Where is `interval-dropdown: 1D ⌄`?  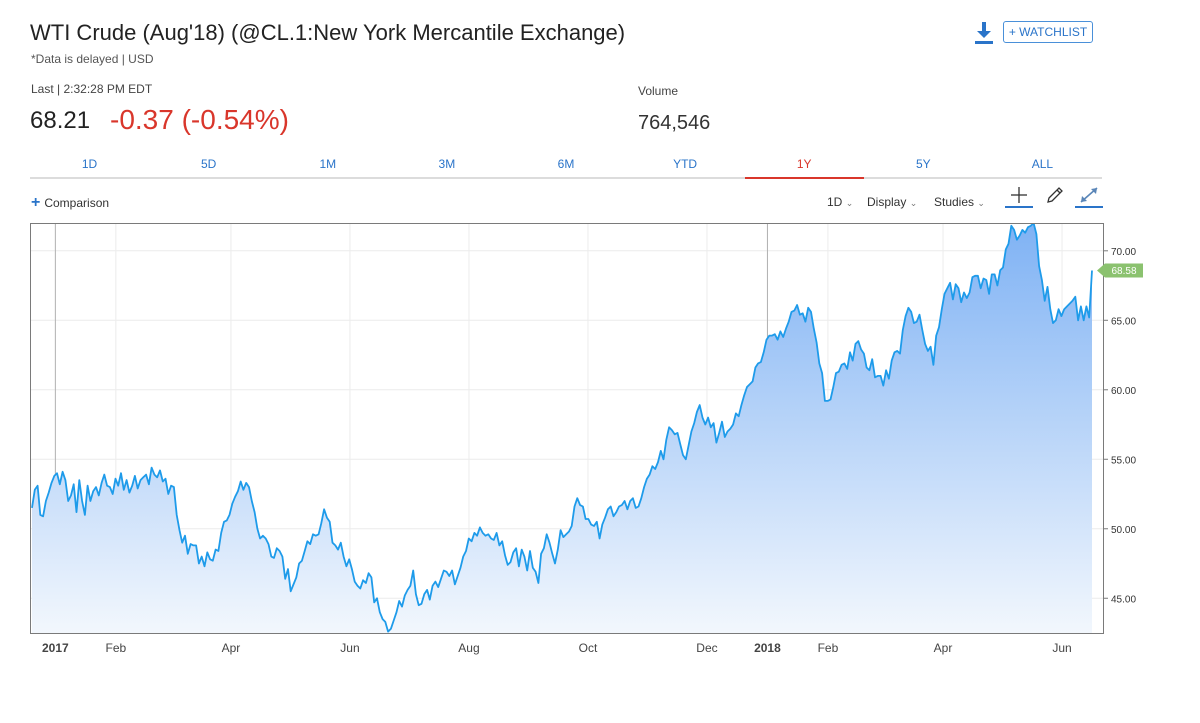 interval-dropdown: 1D ⌄ is located at coordinates (840, 202).